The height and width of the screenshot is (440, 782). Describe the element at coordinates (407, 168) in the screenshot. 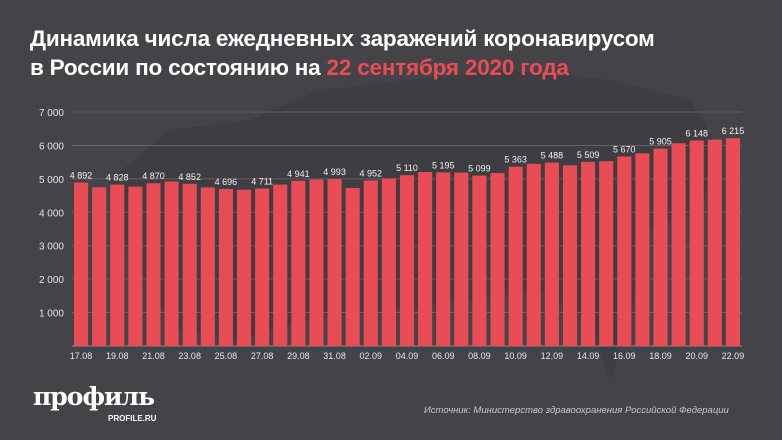

I see `data-label: 5 110` at that location.